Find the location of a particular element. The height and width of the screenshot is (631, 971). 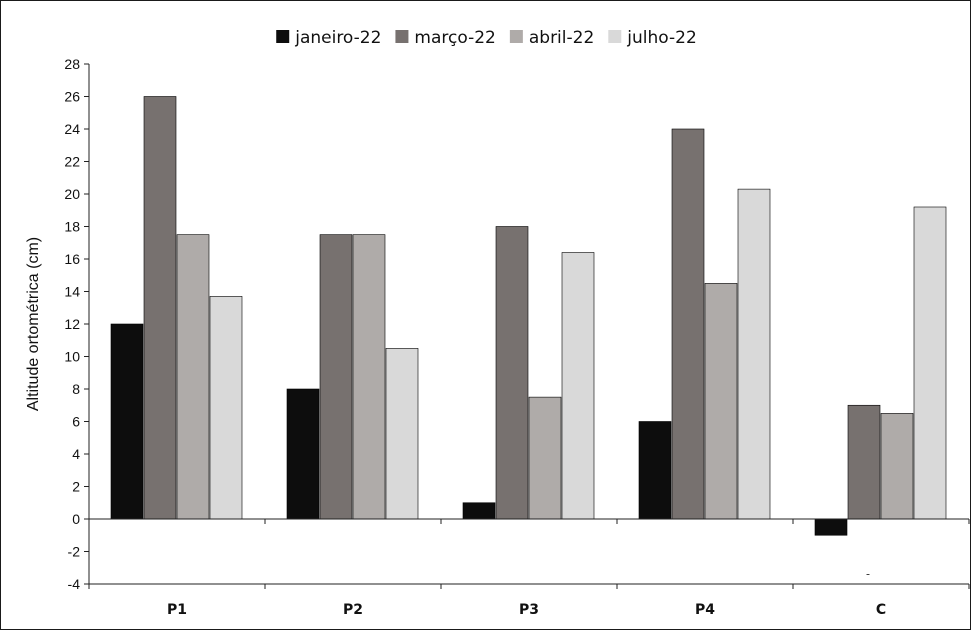

y-tick-label: 28 is located at coordinates (72, 64).